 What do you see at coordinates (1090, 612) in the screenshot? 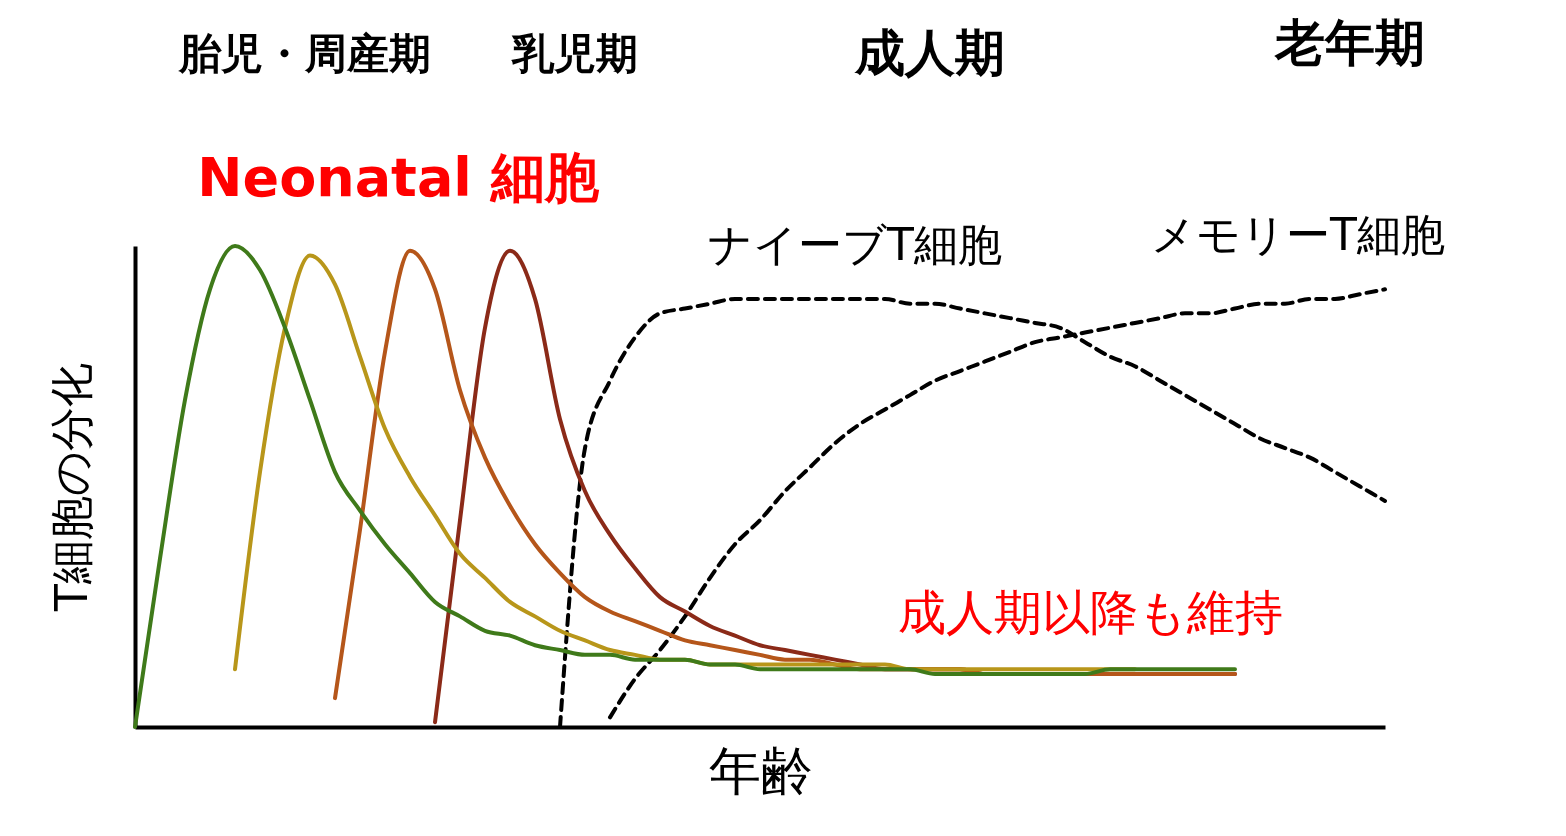
I see `annotation: 成人期以降も維持` at bounding box center [1090, 612].